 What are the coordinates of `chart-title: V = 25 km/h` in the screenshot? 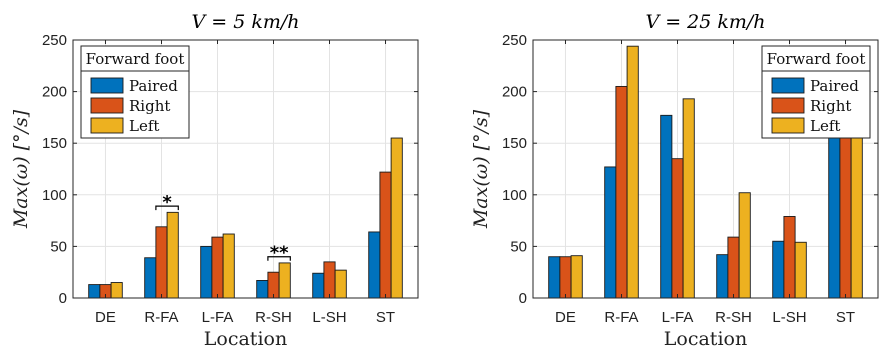 It's located at (705, 22).